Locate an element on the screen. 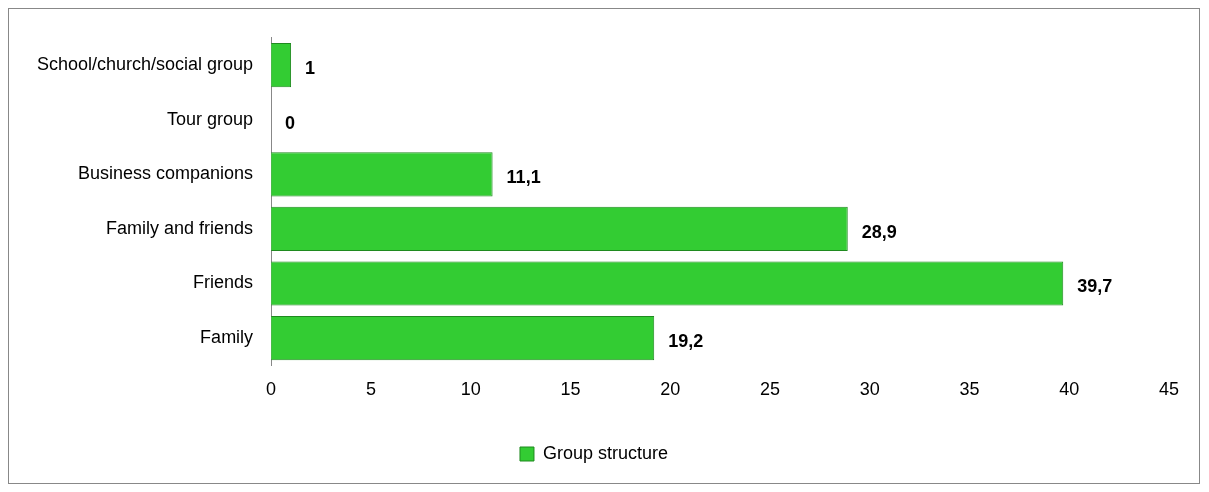  x-tick-label: 30 is located at coordinates (869, 389).